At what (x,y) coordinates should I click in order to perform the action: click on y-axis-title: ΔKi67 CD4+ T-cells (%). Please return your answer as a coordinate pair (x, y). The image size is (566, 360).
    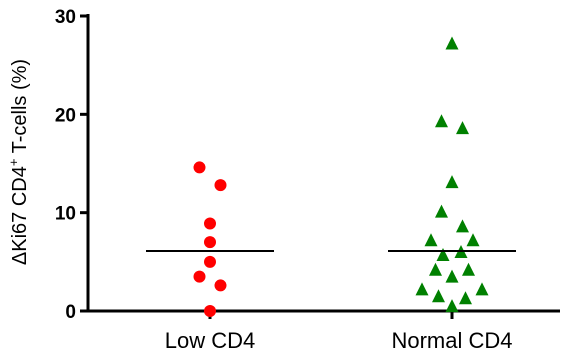
    Looking at the image, I should click on (18, 162).